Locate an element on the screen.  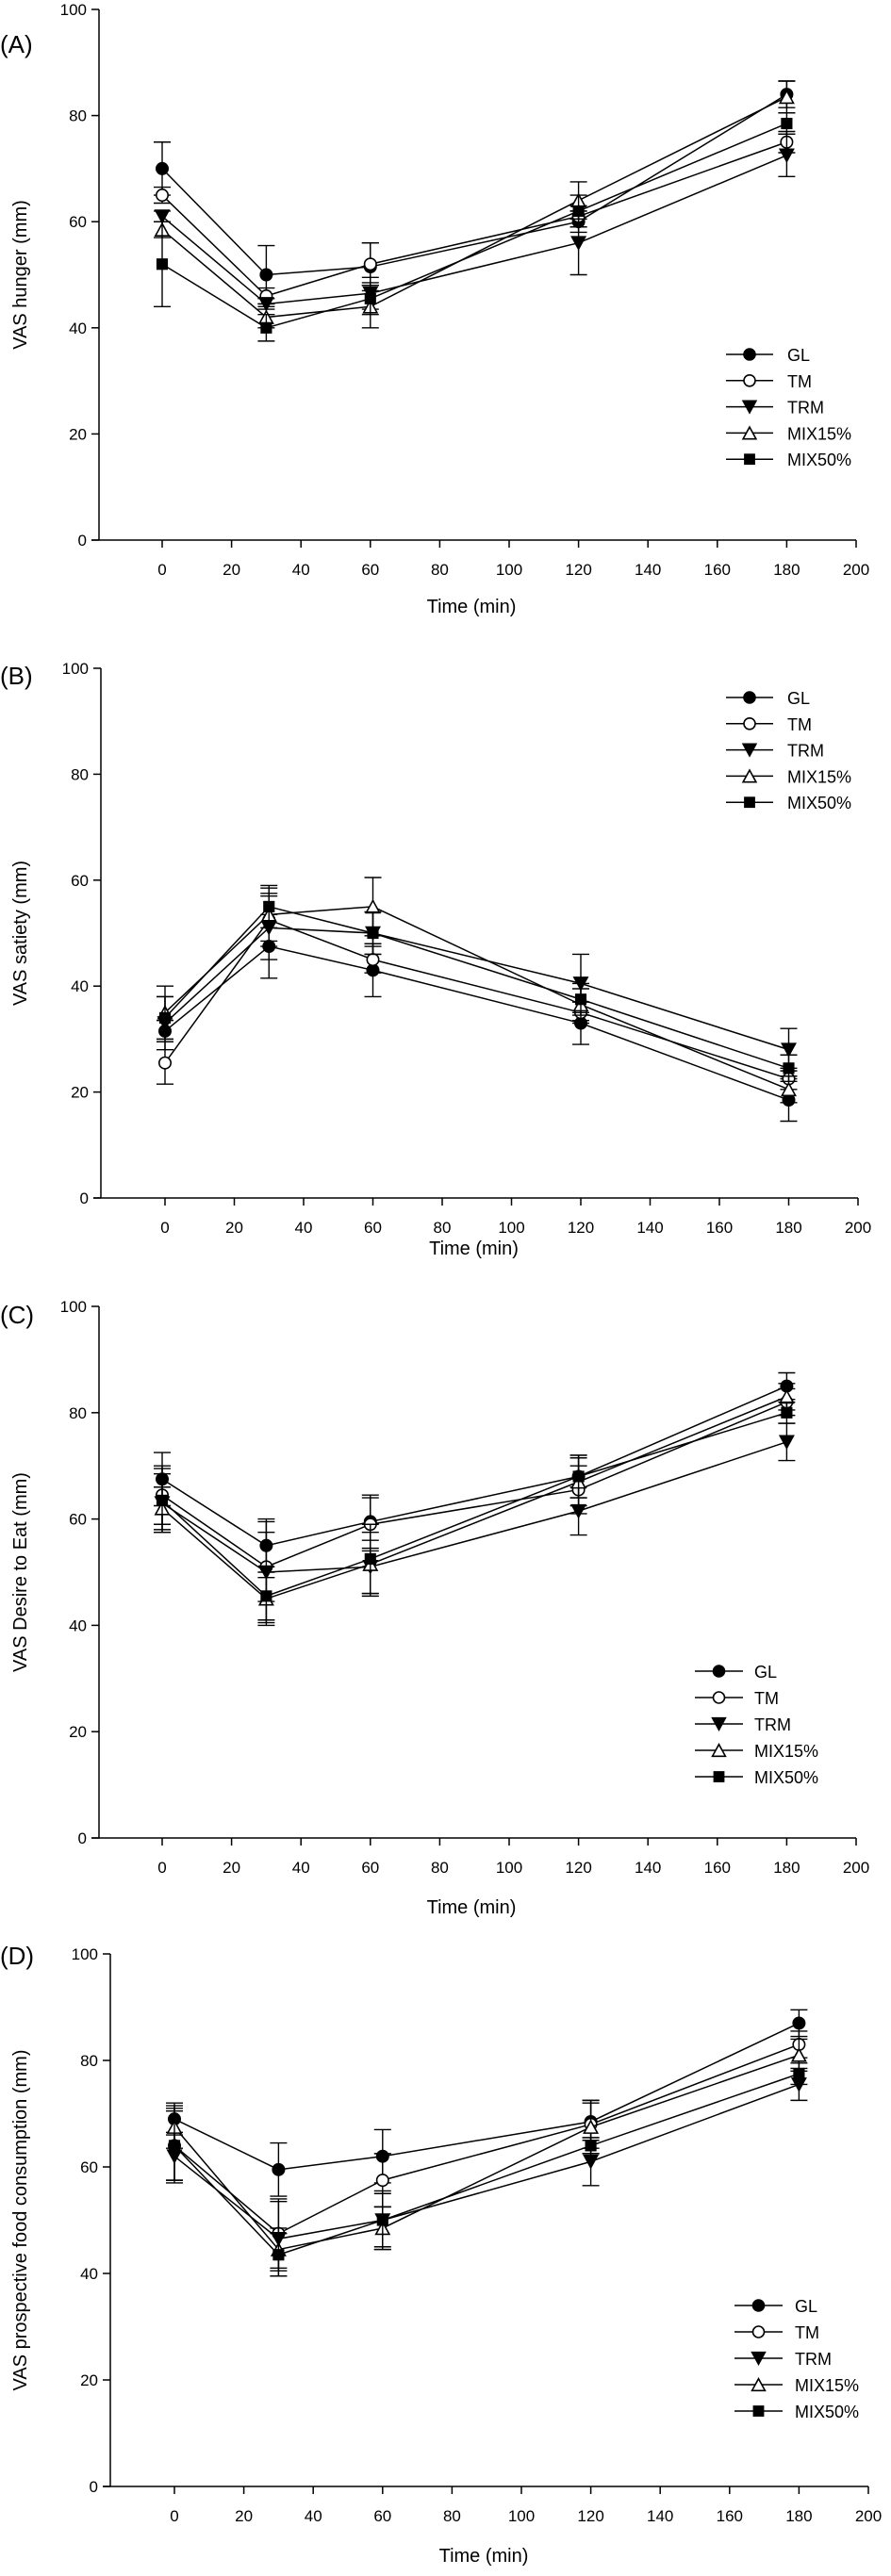
y-tick-label: 20 is located at coordinates (89, 2380).